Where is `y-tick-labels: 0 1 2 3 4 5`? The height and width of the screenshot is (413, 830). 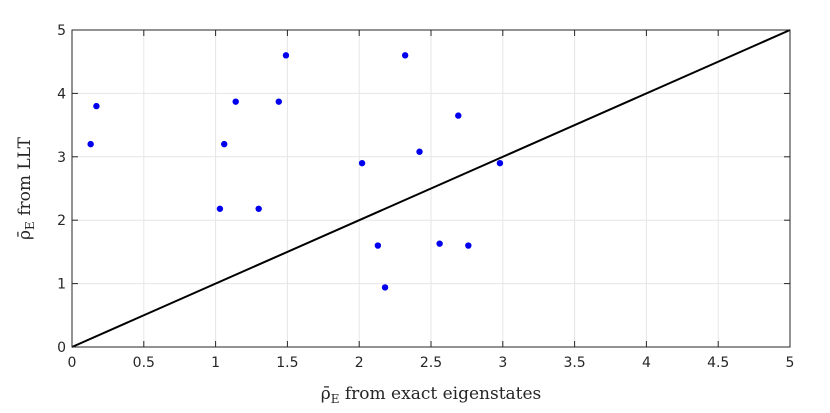
y-tick-labels: 0 1 2 3 4 5 is located at coordinates (61, 189).